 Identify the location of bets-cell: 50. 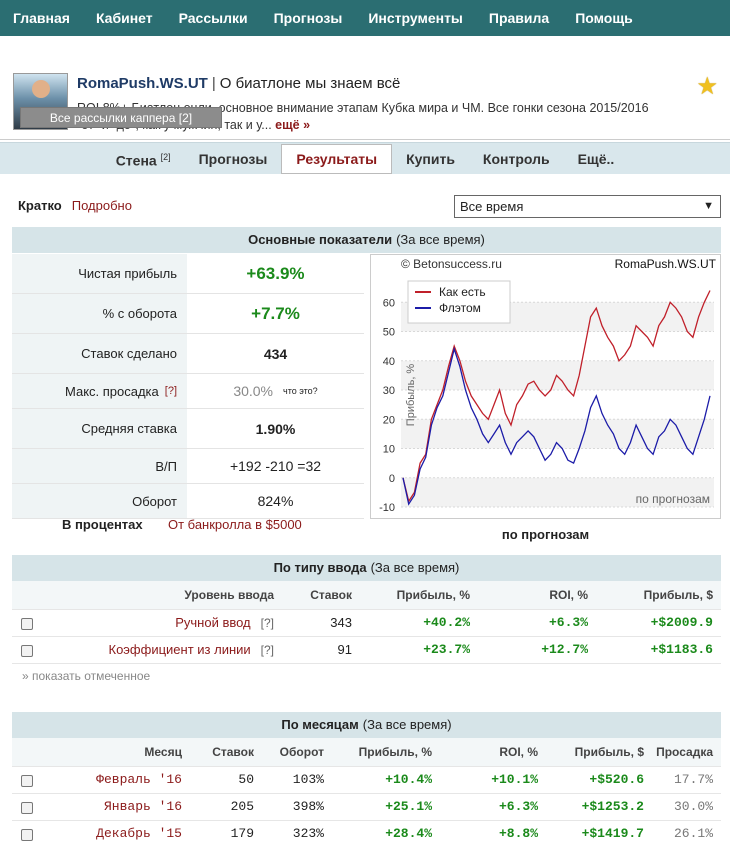
(226, 779).